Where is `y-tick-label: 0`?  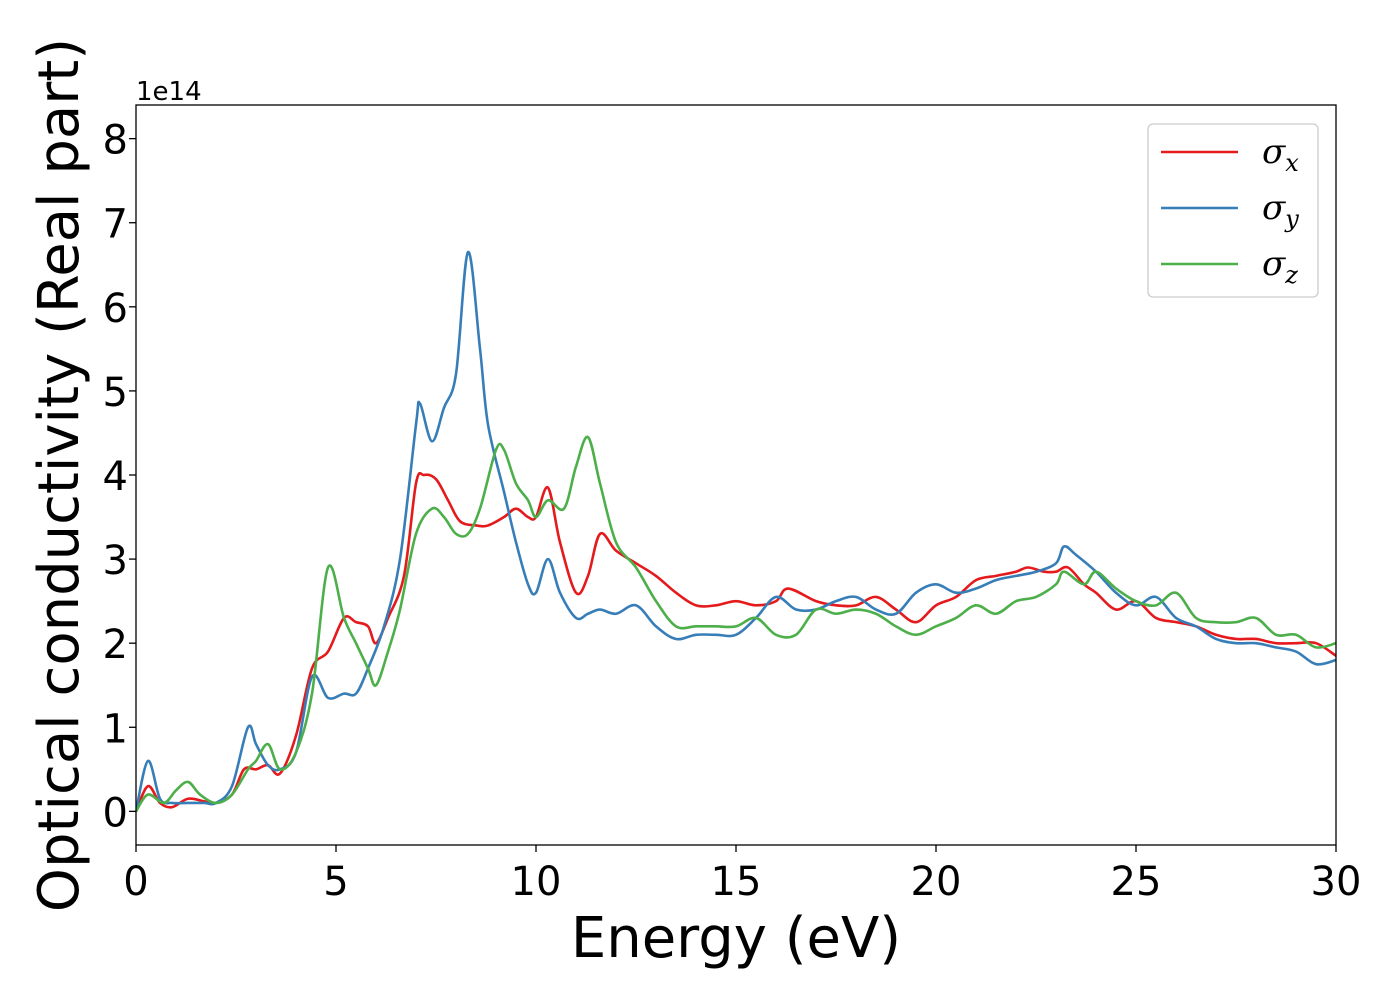 y-tick-label: 0 is located at coordinates (115, 813).